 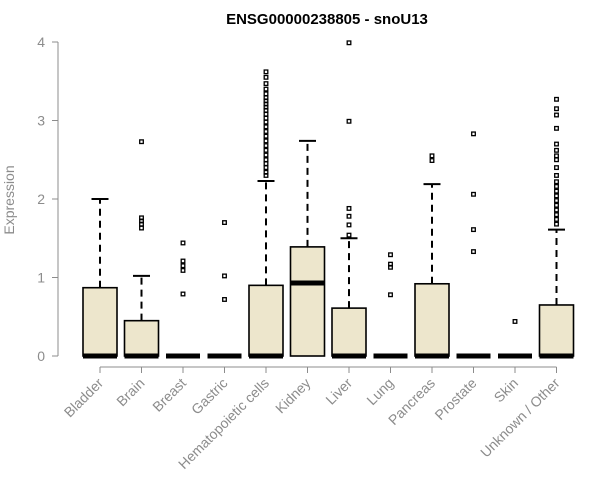 I want to click on y-tick-label-1: 1, so click(x=41, y=278).